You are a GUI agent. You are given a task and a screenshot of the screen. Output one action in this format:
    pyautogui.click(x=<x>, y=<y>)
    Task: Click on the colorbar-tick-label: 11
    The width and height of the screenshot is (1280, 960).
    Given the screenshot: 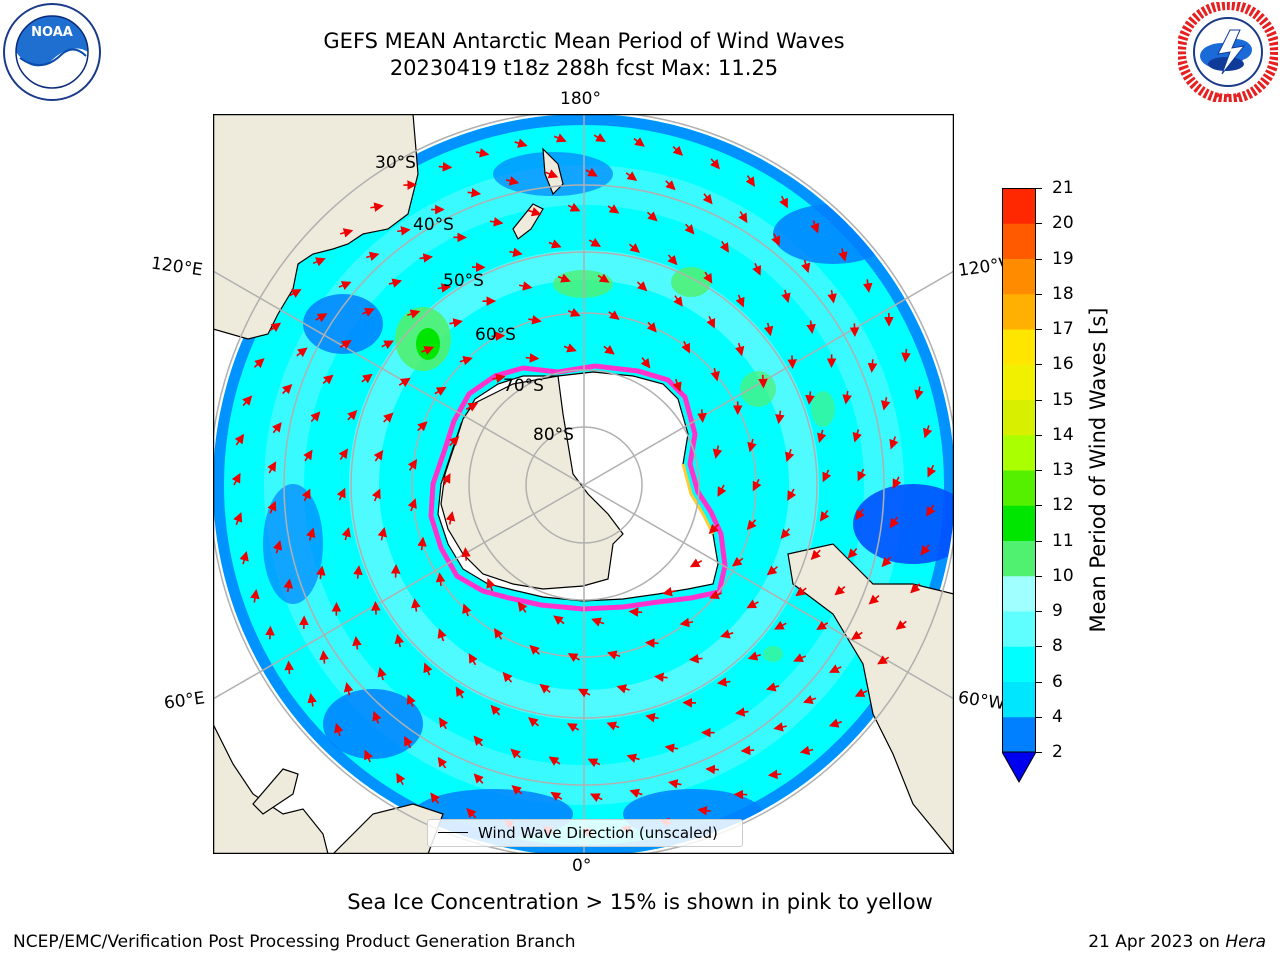 What is the action you would take?
    pyautogui.click(x=1063, y=540)
    